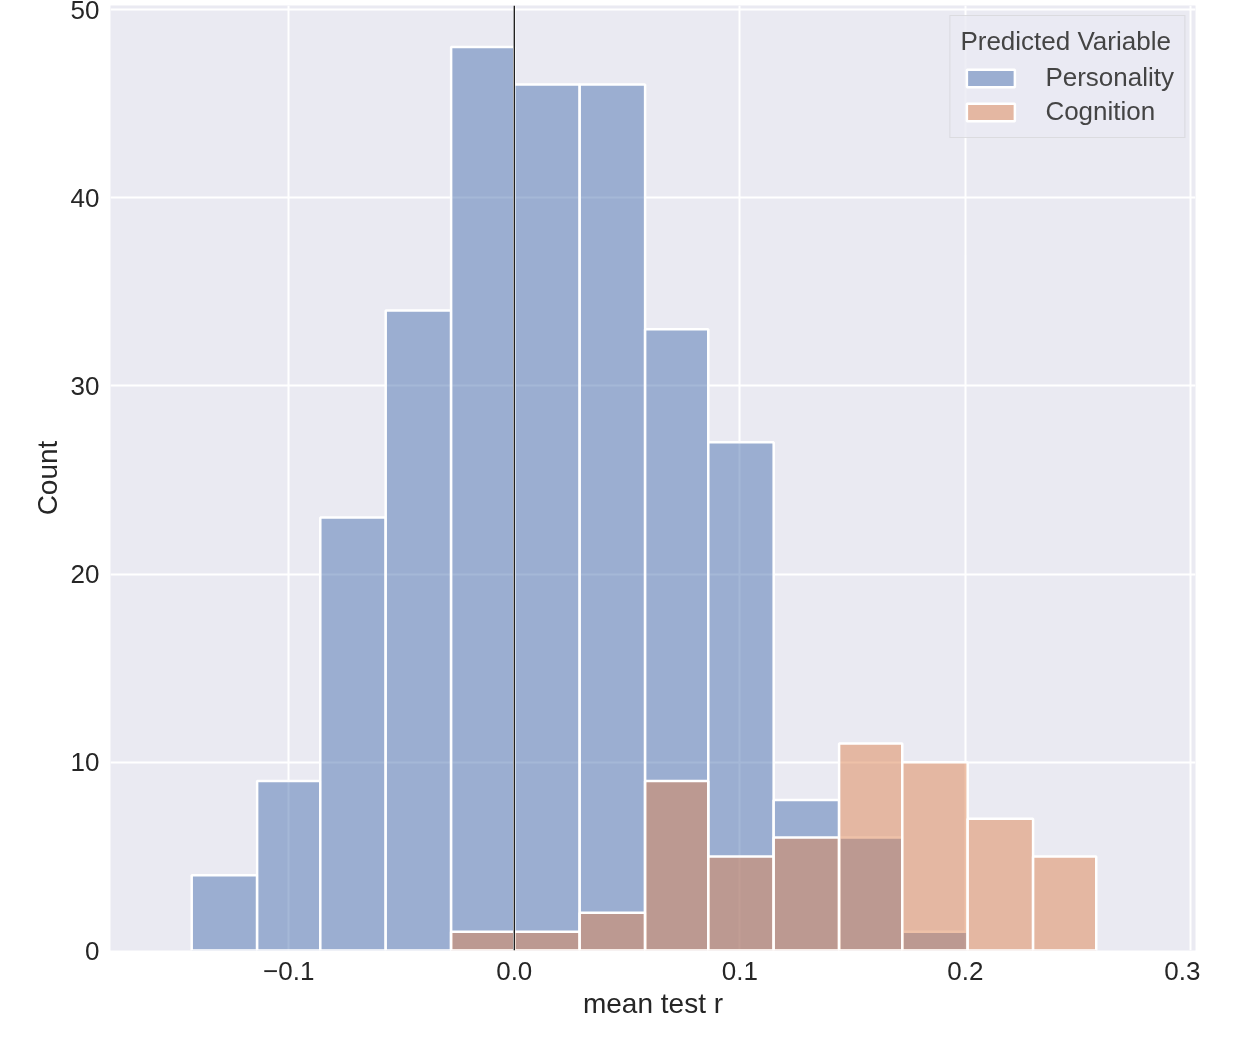  I want to click on y-tick-label: 10, so click(85, 762).